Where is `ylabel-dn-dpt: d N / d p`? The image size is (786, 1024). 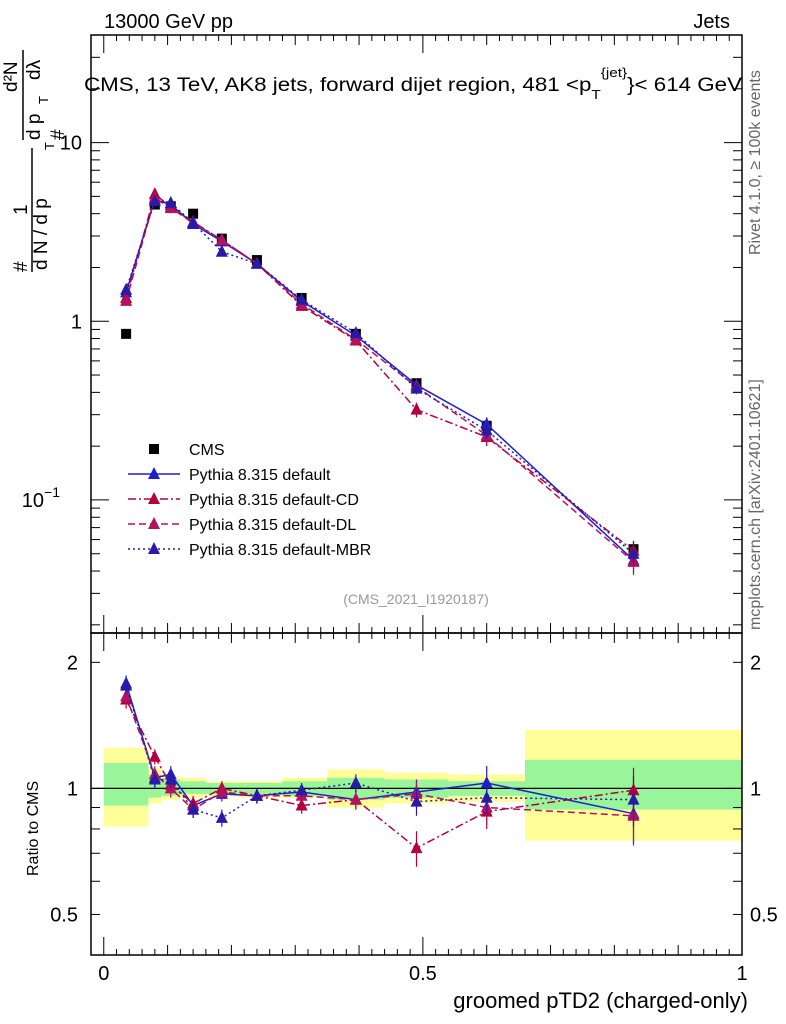 ylabel-dn-dpt: d N / d p is located at coordinates (41, 234).